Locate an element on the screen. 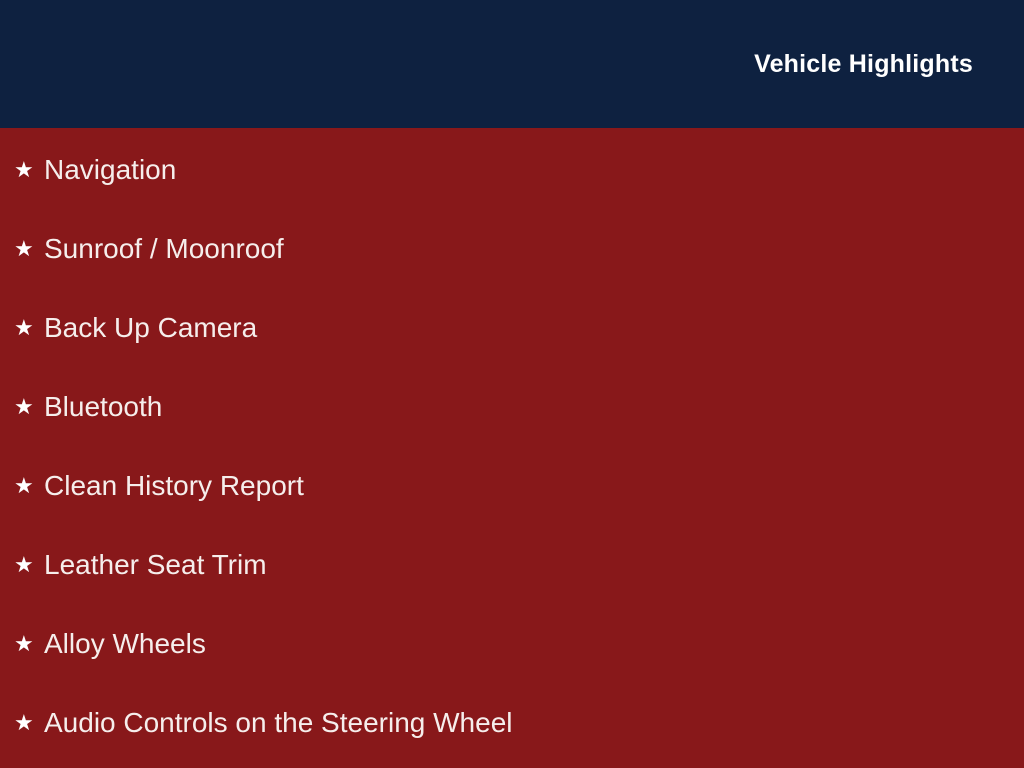  list-item: ★ Navigation is located at coordinates (519, 169).